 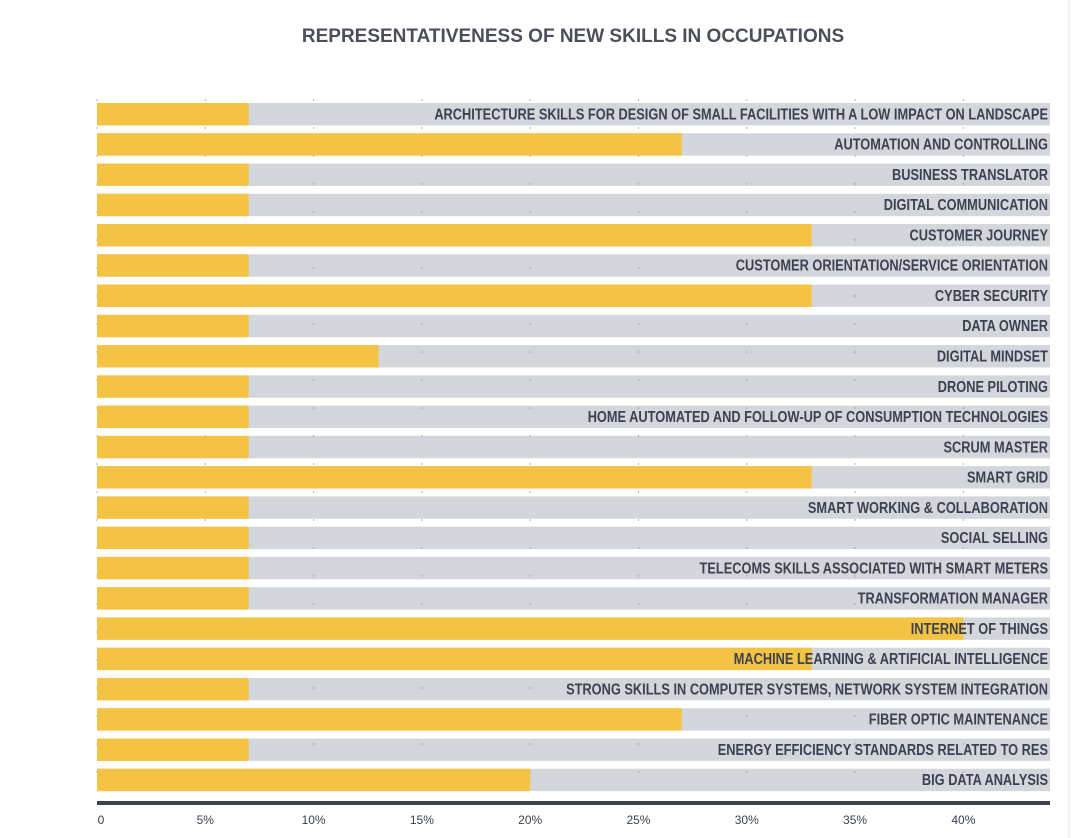 I want to click on category-label: BIG DATA ANALYSIS, so click(x=985, y=780).